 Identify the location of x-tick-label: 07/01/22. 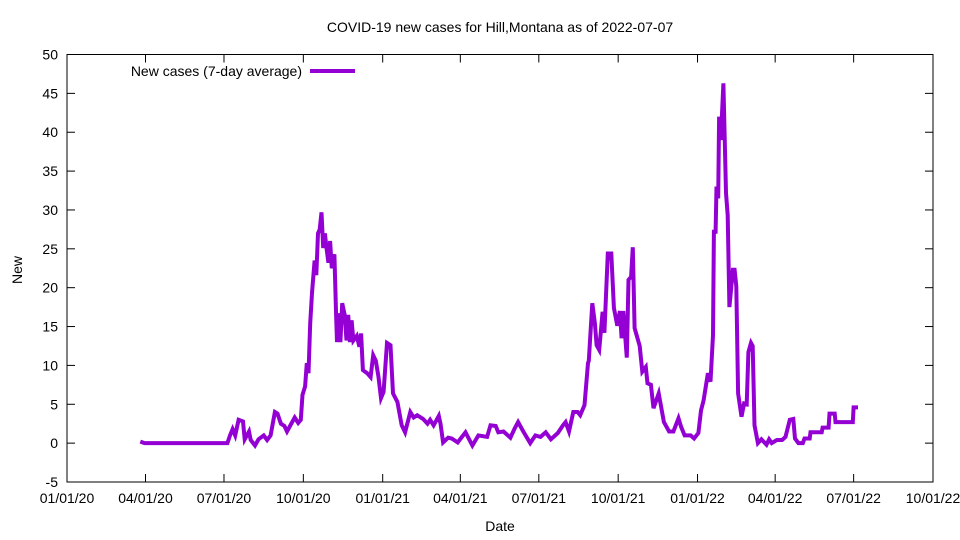
(853, 498).